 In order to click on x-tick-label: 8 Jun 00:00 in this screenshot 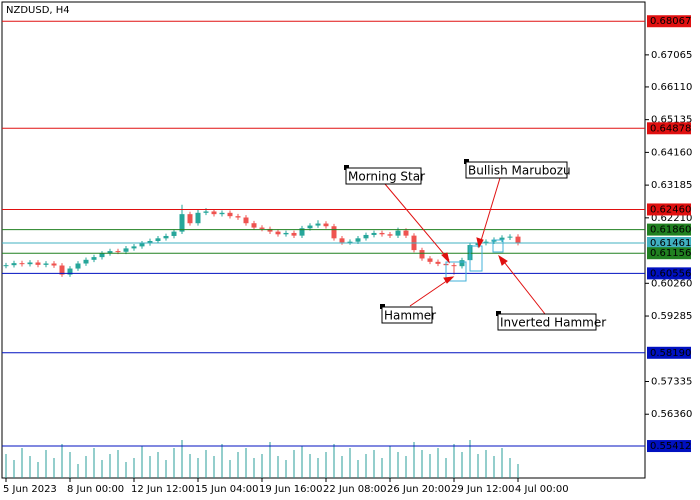, I will do `click(95, 489)`.